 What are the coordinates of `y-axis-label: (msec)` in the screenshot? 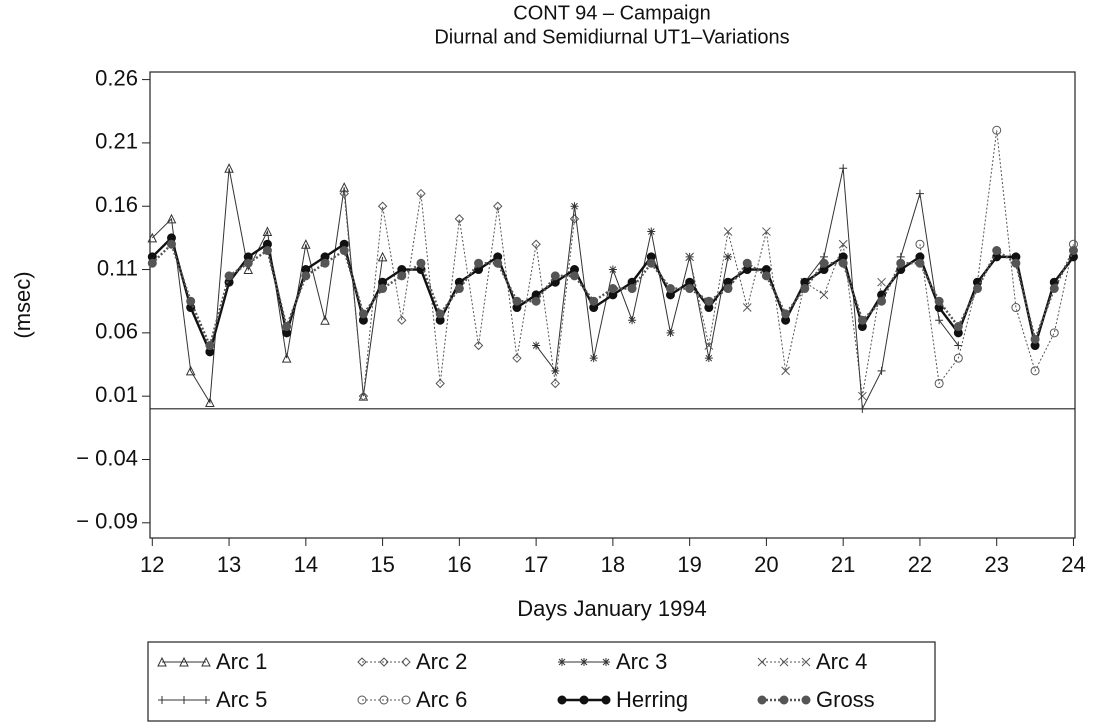 It's located at (22, 304).